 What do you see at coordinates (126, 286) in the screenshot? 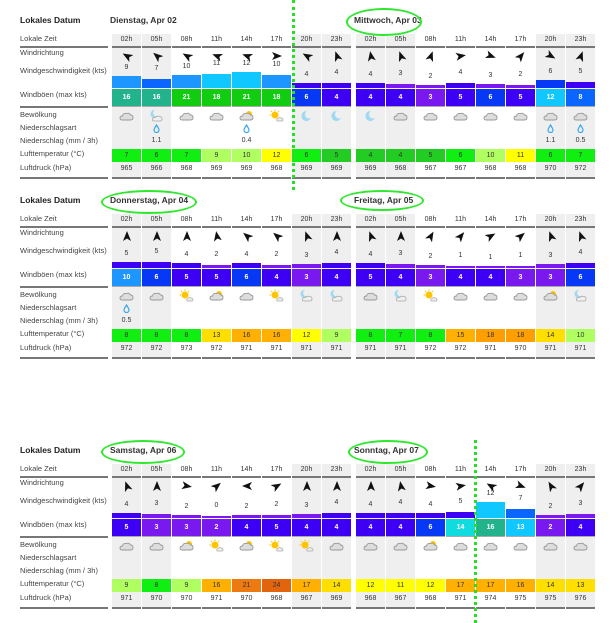
I see `time-column: 02h 5 10 0.5 8 972` at bounding box center [126, 286].